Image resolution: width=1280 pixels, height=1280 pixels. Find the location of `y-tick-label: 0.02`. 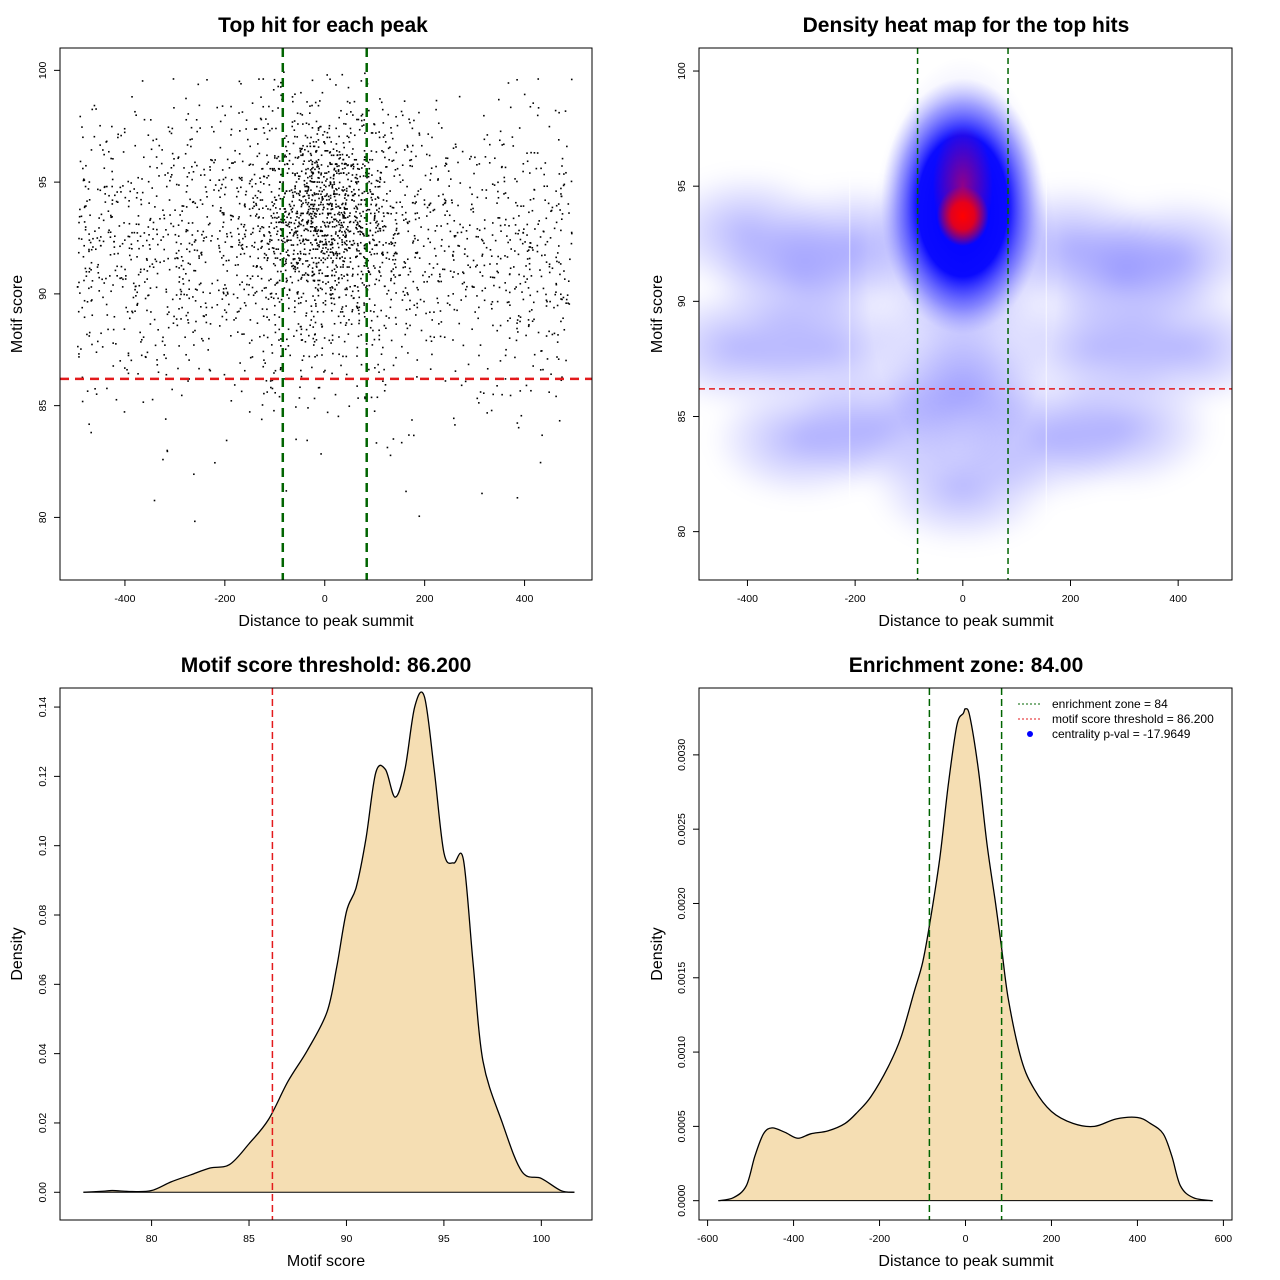

y-tick-label: 0.02 is located at coordinates (43, 1123).